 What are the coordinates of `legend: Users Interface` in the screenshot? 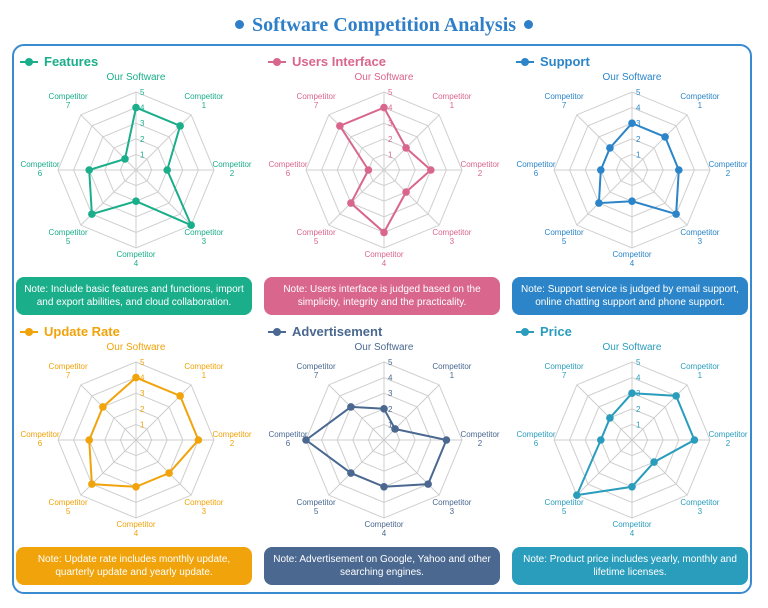 It's located at (327, 61).